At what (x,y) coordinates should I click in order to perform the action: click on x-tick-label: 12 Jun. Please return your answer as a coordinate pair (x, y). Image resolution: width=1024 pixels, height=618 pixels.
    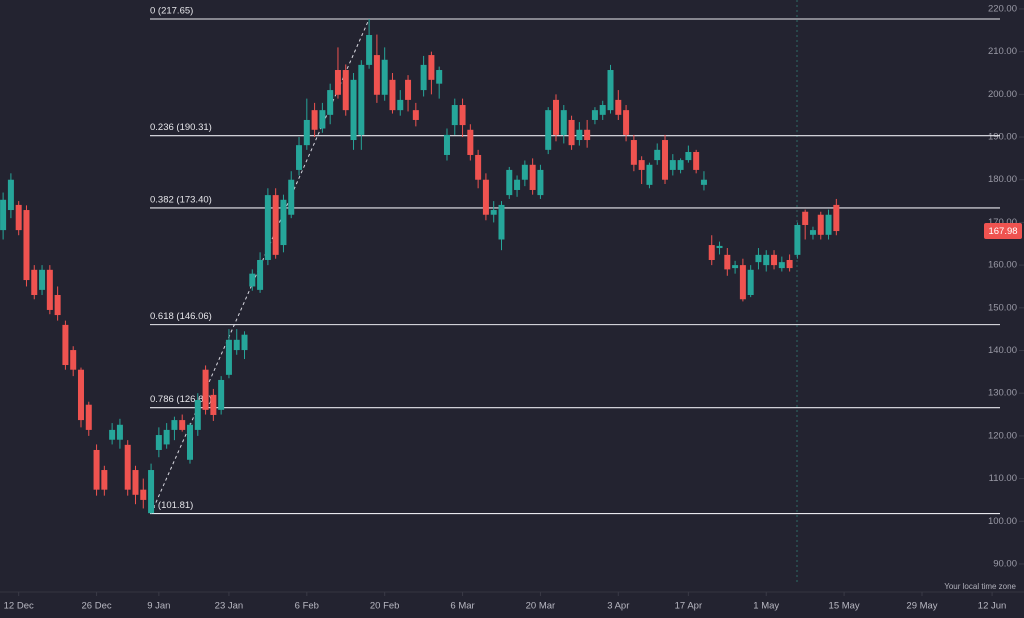
    Looking at the image, I should click on (992, 606).